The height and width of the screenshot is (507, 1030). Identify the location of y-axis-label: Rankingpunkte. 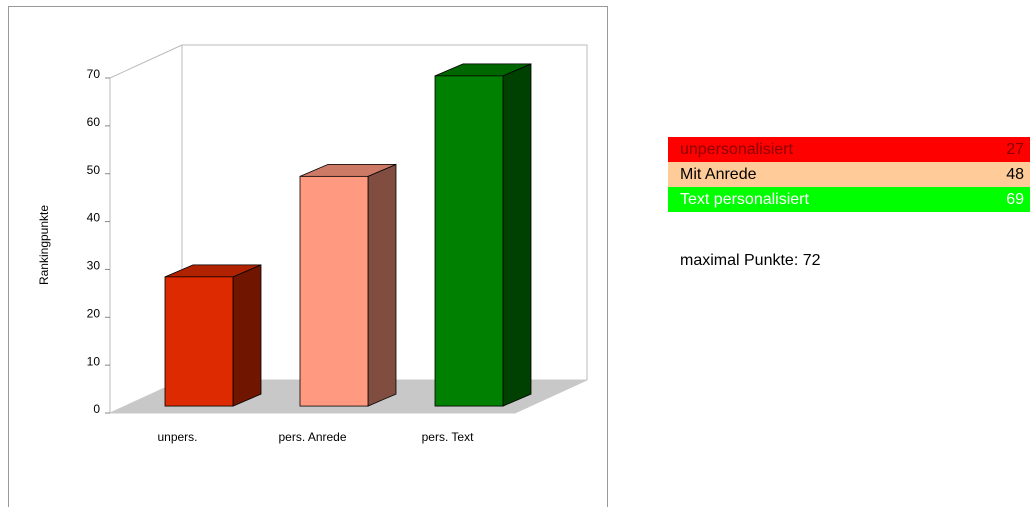
(44, 245).